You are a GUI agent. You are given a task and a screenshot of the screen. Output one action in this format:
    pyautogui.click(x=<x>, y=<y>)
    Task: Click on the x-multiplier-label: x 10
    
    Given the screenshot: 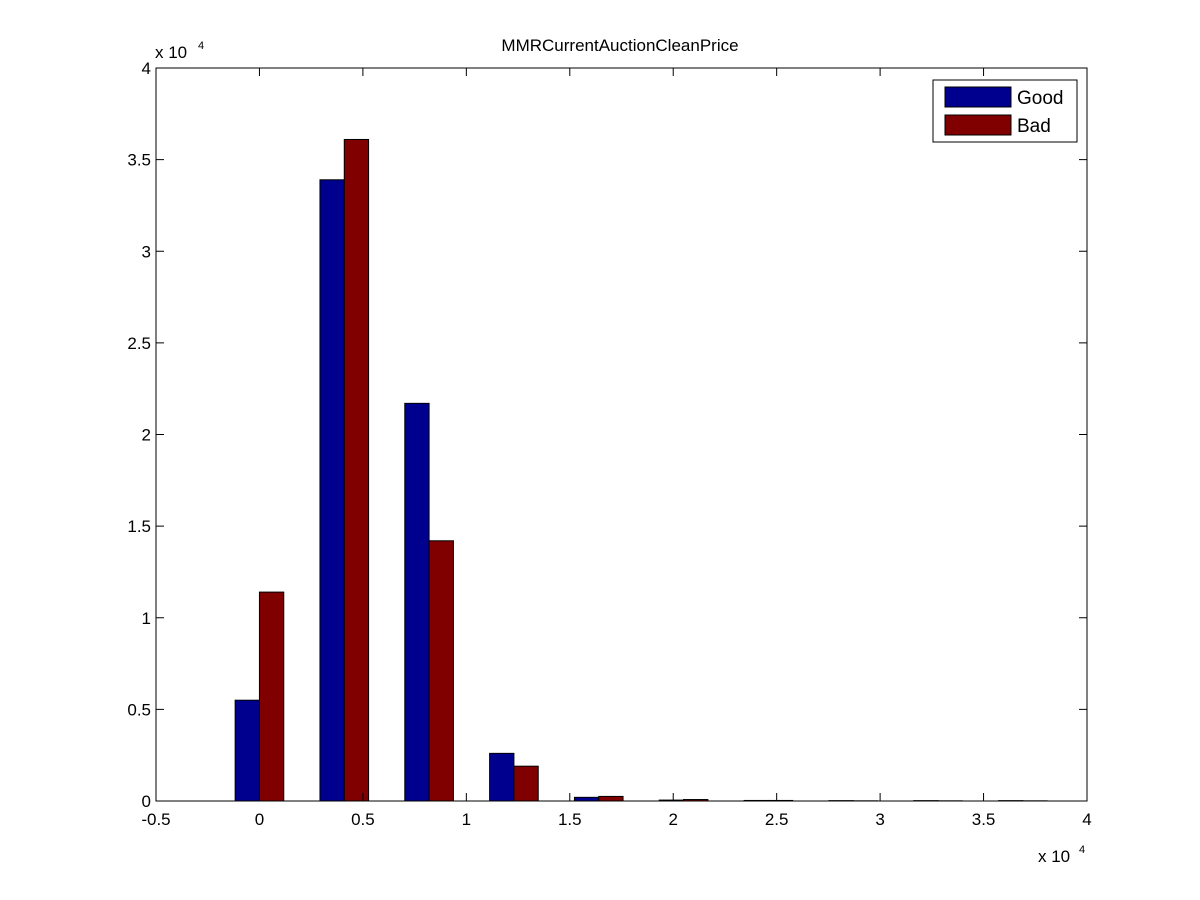 What is the action you would take?
    pyautogui.click(x=1054, y=856)
    